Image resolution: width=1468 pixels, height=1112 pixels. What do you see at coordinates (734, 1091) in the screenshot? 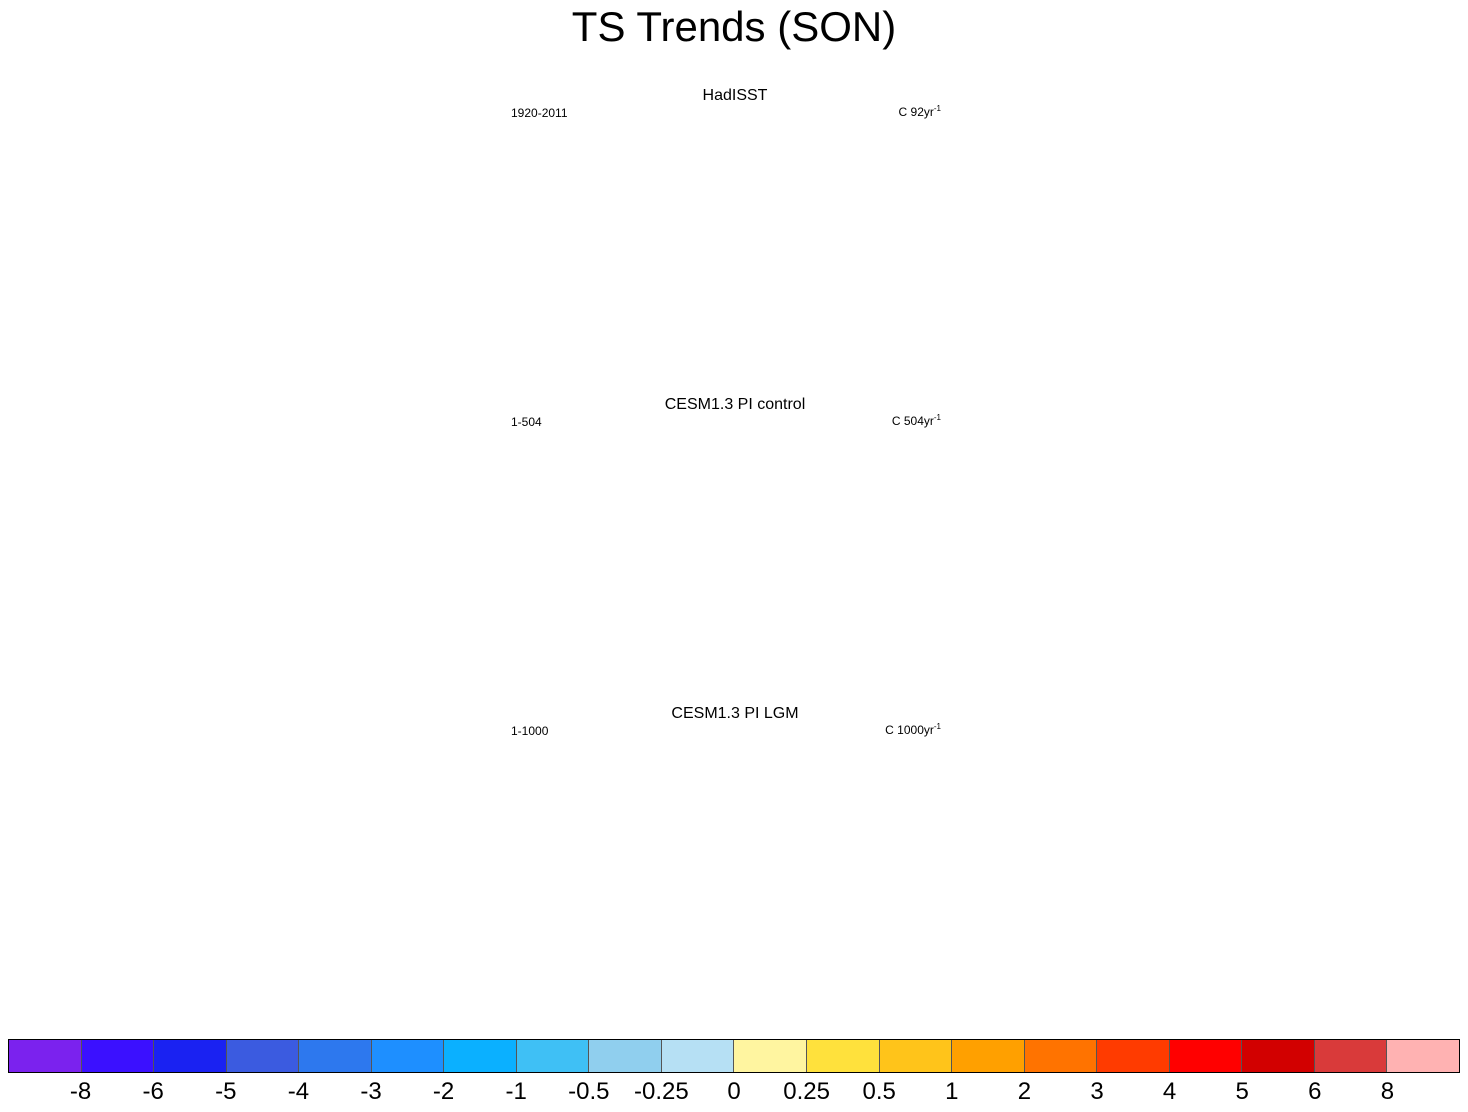
I see `colorbar-tick-label: 0` at bounding box center [734, 1091].